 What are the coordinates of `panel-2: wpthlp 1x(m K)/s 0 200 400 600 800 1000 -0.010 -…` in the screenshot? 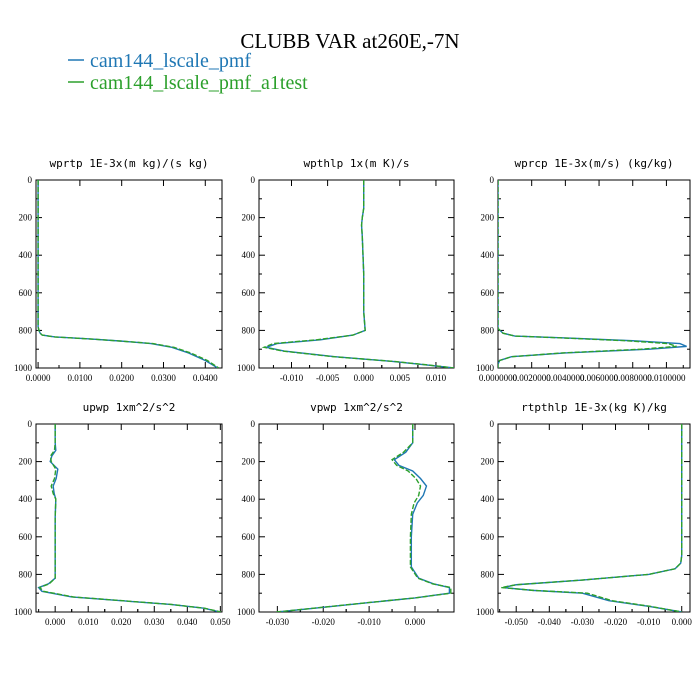 It's located at (346, 270).